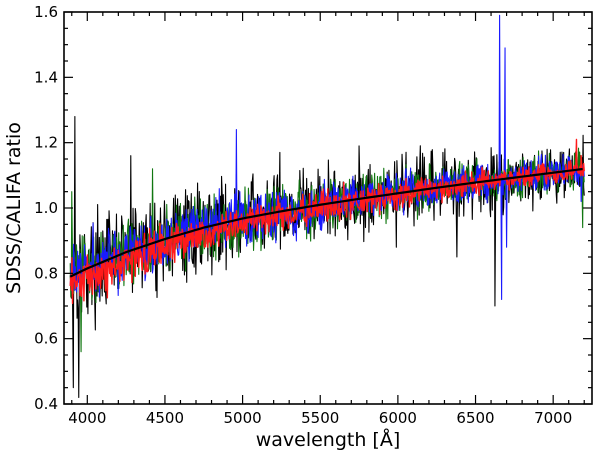 The width and height of the screenshot is (600, 454). What do you see at coordinates (46, 339) in the screenshot?
I see `y-tick-label: 0.6` at bounding box center [46, 339].